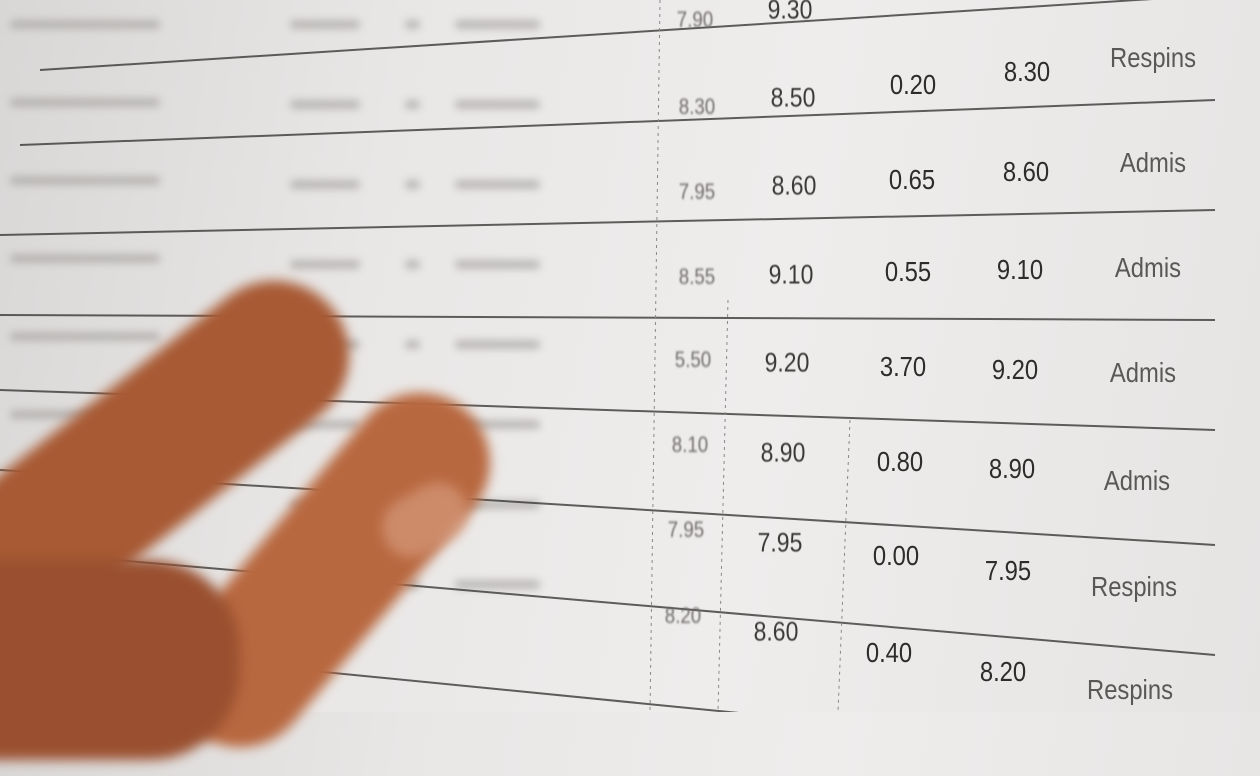 This screenshot has height=776, width=1260. I want to click on cell-score-b: 8.50, so click(793, 97).